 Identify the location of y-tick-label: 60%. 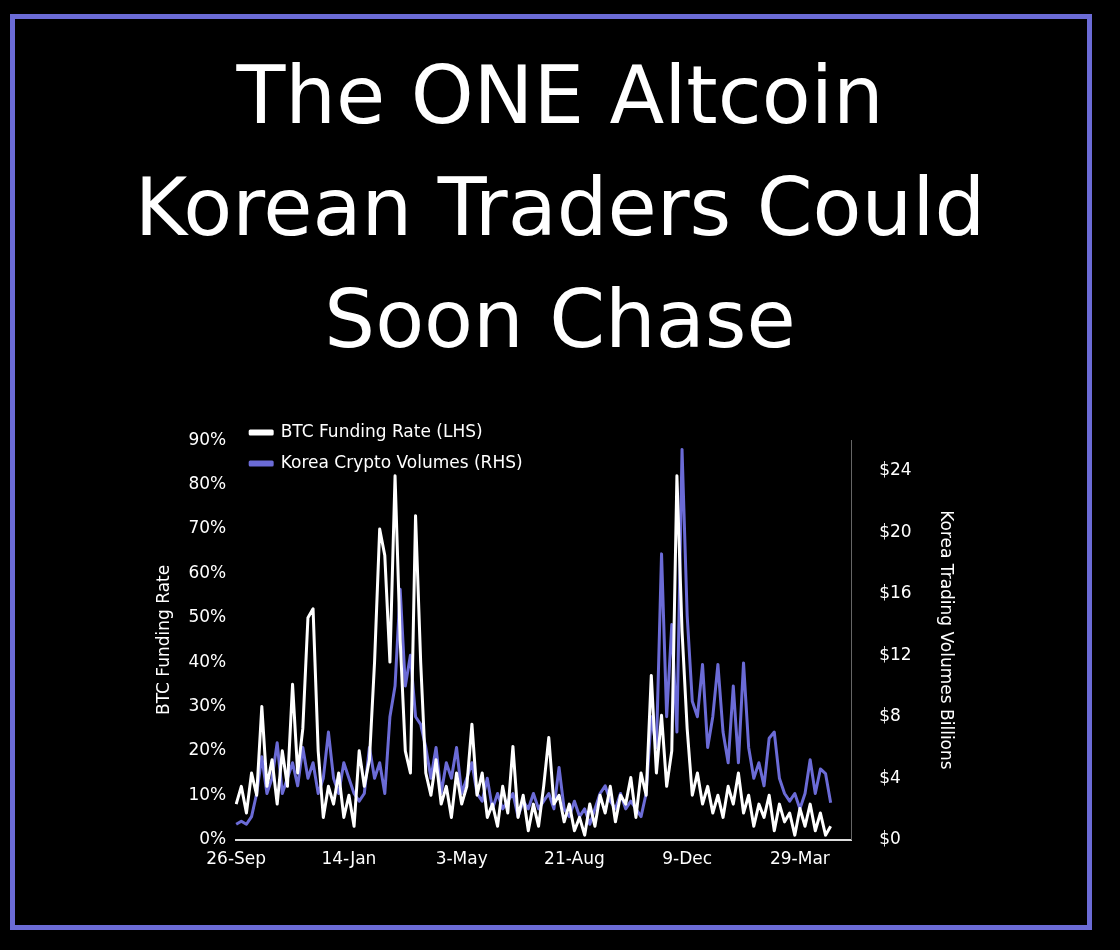
(207, 571).